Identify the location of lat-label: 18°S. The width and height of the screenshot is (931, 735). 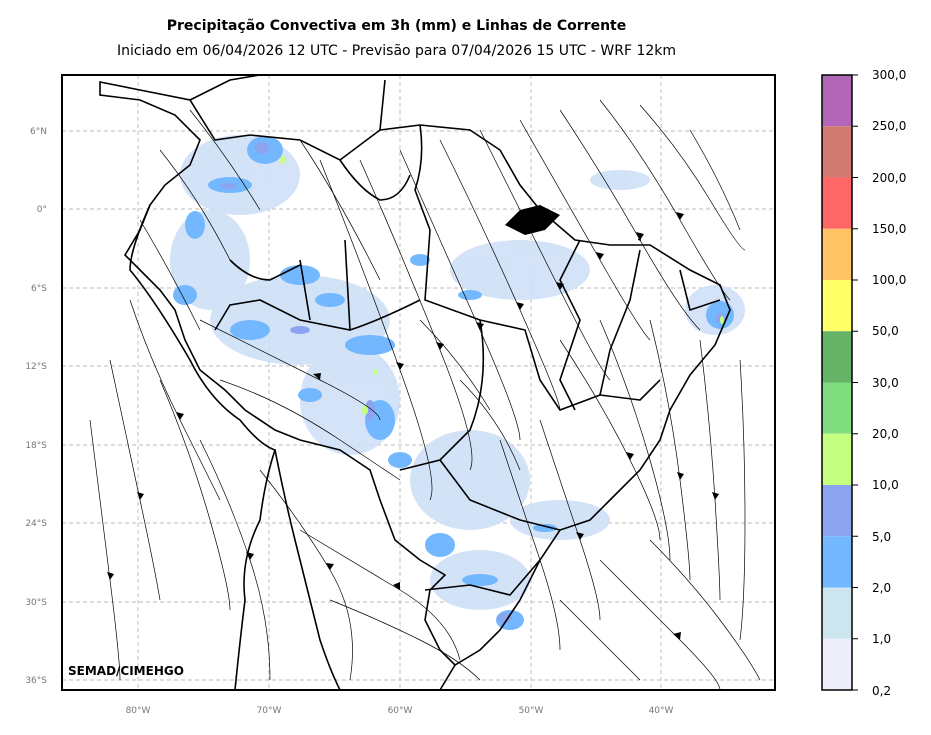
(36, 446).